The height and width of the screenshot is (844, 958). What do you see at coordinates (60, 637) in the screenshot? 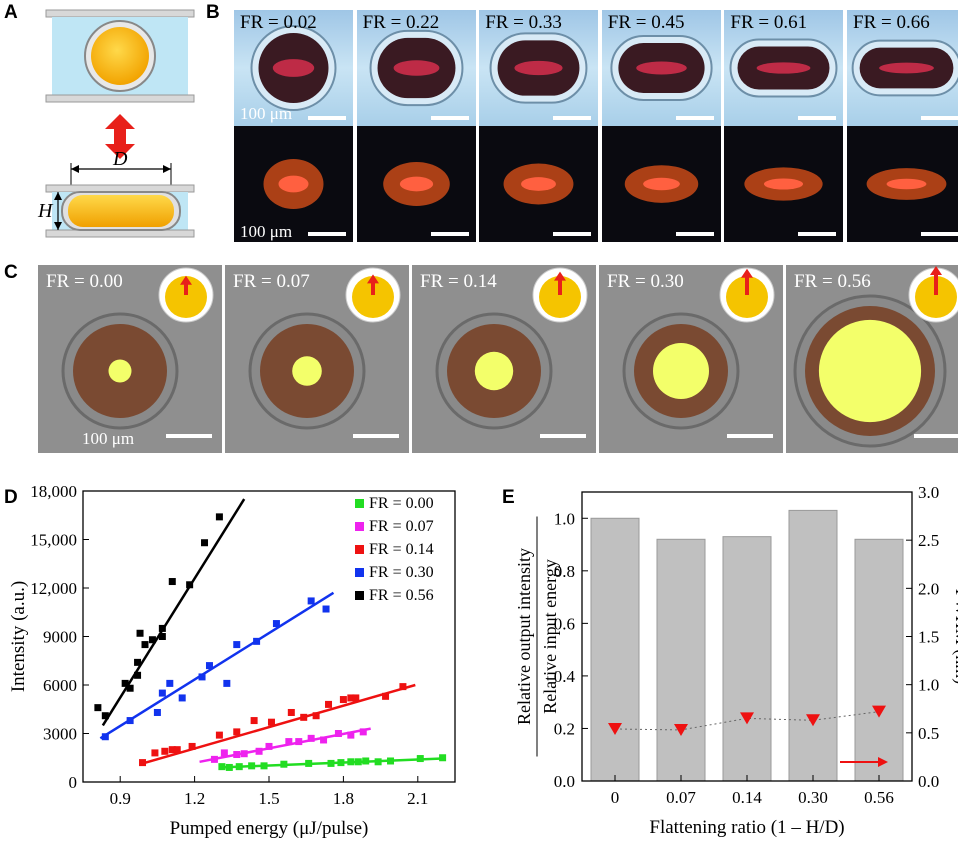
I see `y-tick-label: 9000` at bounding box center [60, 637].